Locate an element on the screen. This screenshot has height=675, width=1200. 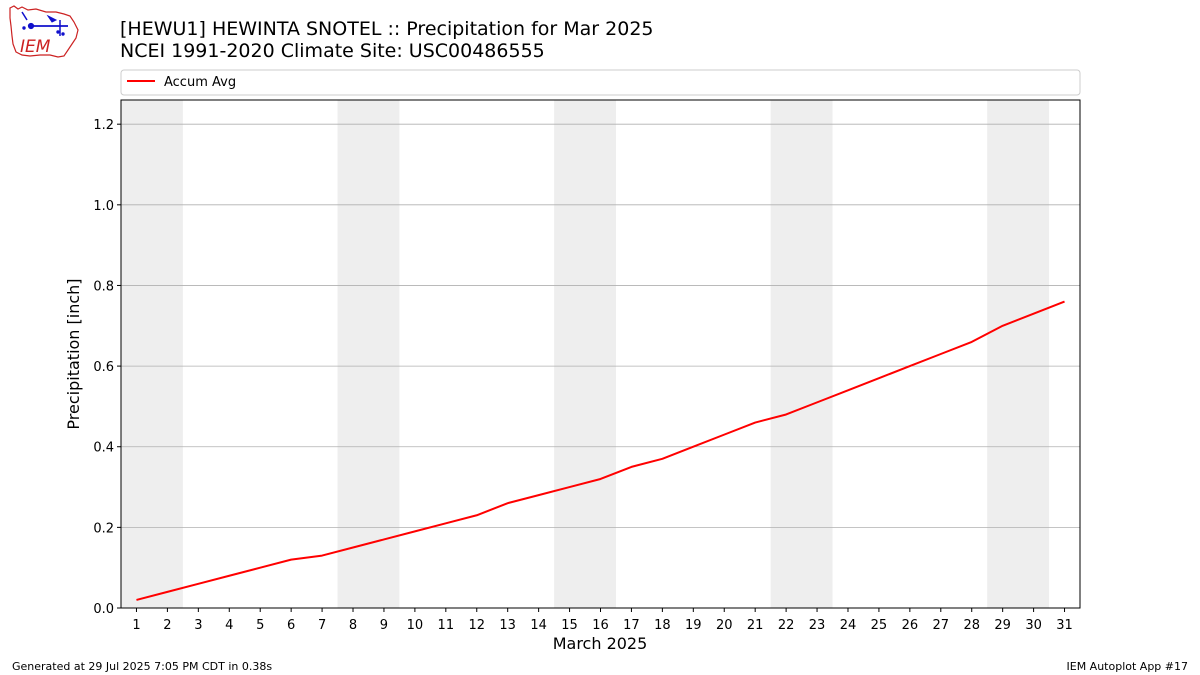
x-axis-label: March 2025 is located at coordinates (600, 643).